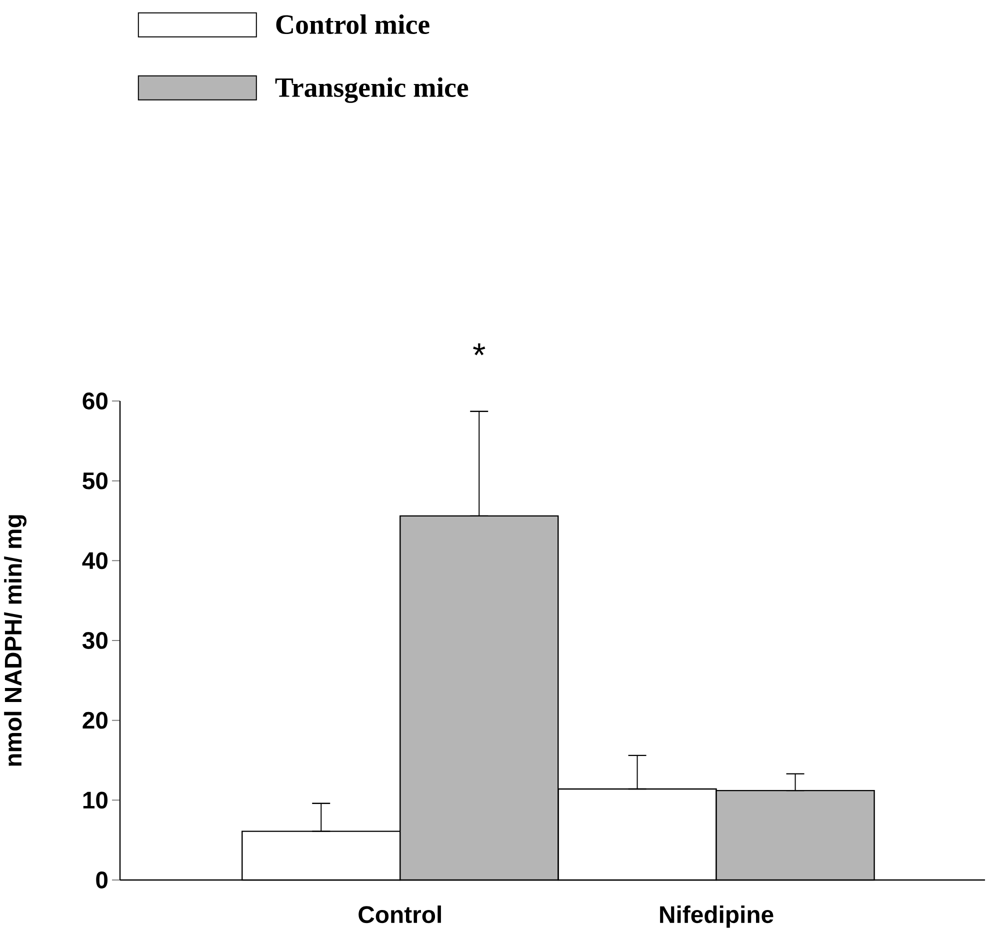 Image resolution: width=987 pixels, height=950 pixels. I want to click on legend-label: Transgenic mice, so click(371, 90).